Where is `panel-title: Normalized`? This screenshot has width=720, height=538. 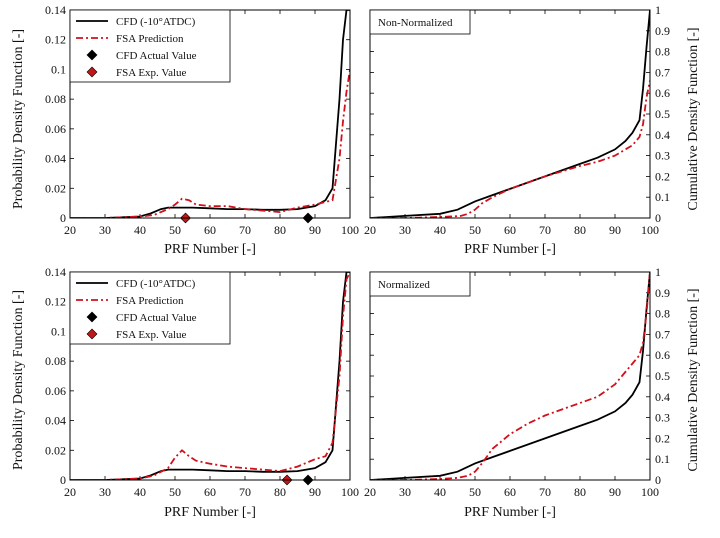 panel-title: Normalized is located at coordinates (404, 285).